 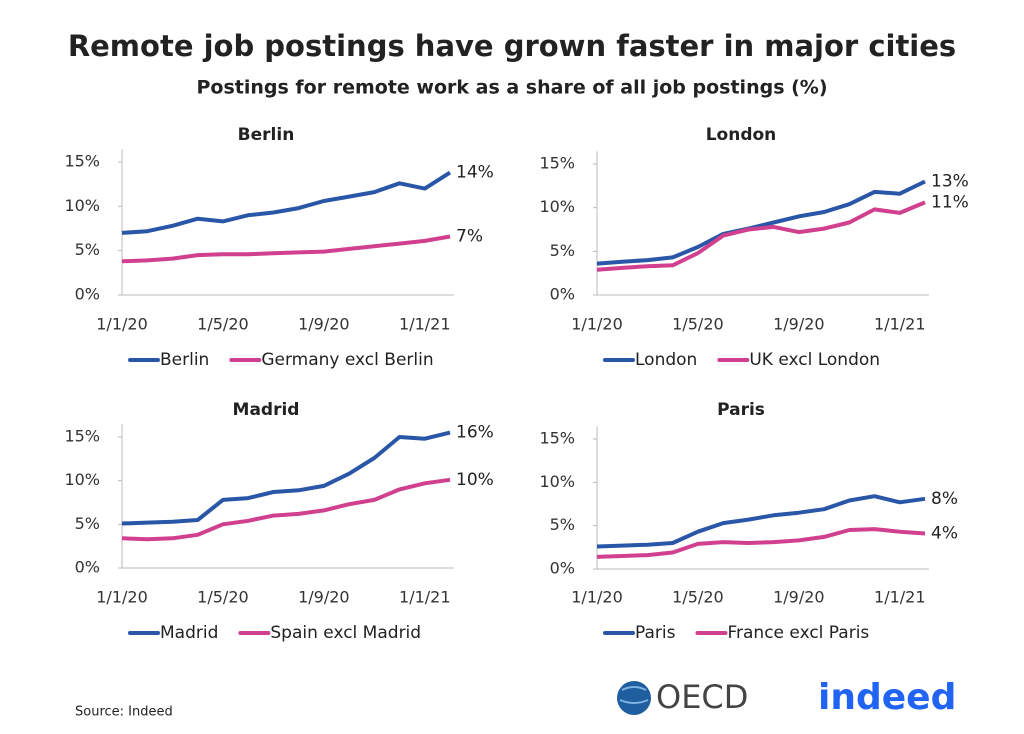 What do you see at coordinates (266, 135) in the screenshot?
I see `panel-title: Berlin` at bounding box center [266, 135].